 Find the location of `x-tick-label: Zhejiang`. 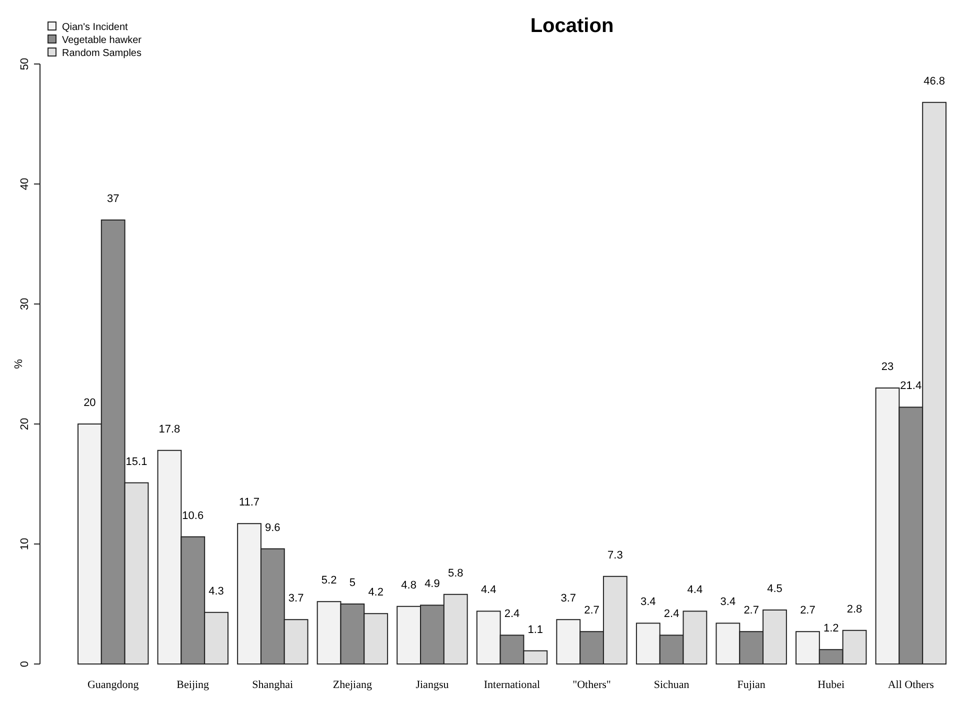

x-tick-label: Zhejiang is located at coordinates (352, 685).